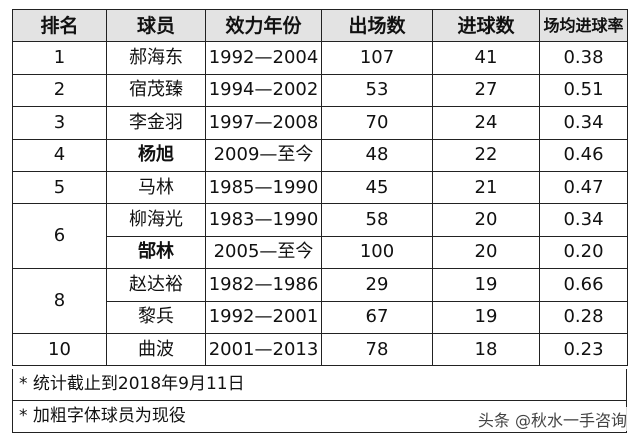 This screenshot has width=639, height=437. Describe the element at coordinates (319, 385) in the screenshot. I see `note-cutoff-date: * 统计截止到2018年9月11日` at that location.